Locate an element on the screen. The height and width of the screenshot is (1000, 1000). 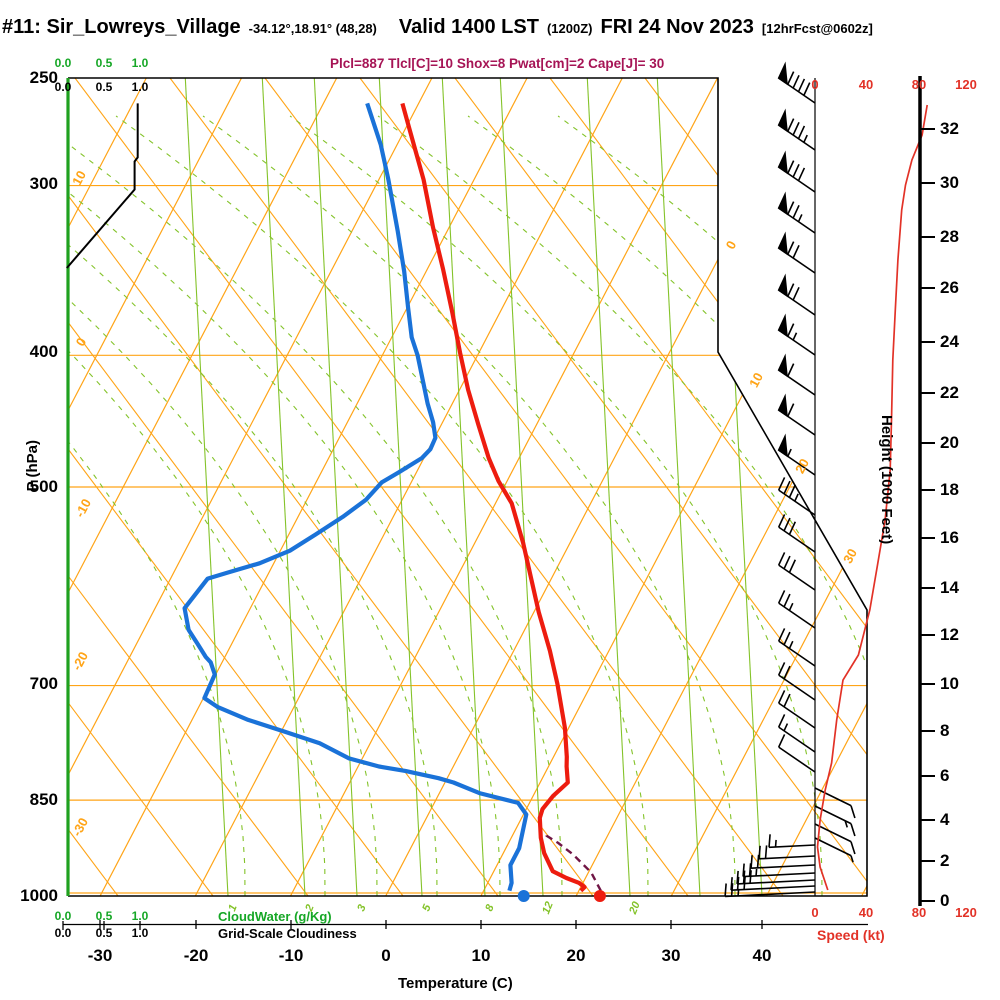
height-tick-label: 26 is located at coordinates (949, 287).